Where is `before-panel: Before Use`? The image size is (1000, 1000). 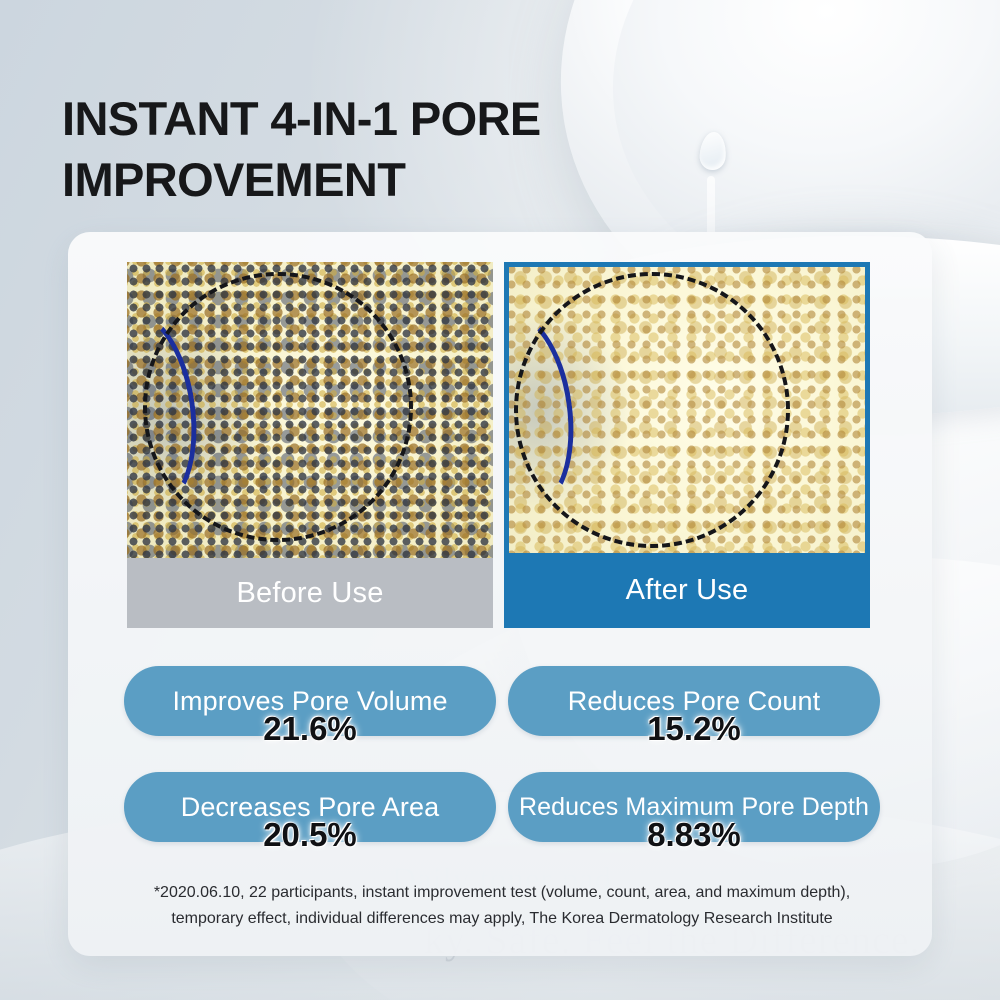 before-panel: Before Use is located at coordinates (310, 445).